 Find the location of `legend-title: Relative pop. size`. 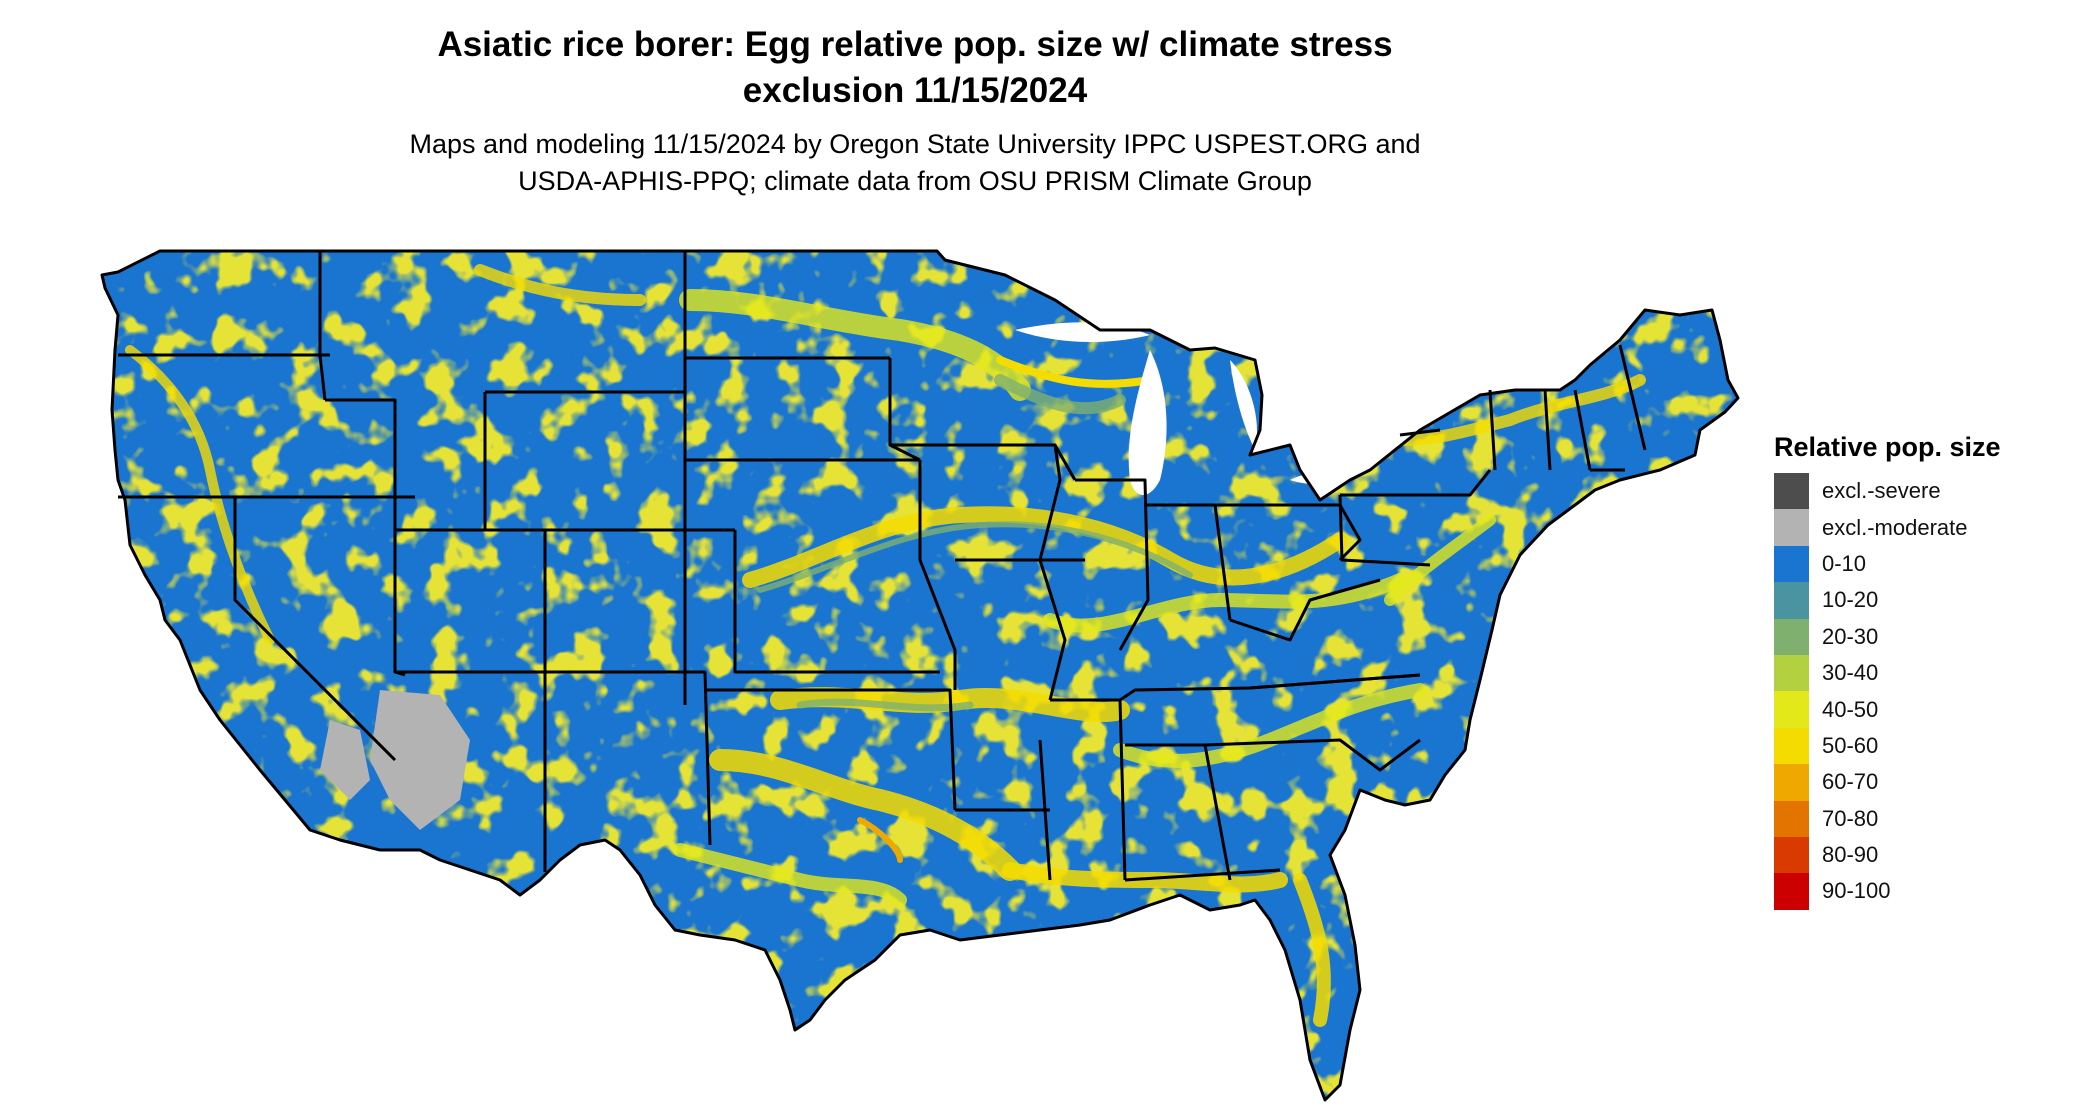

legend-title: Relative pop. size is located at coordinates (1887, 447).